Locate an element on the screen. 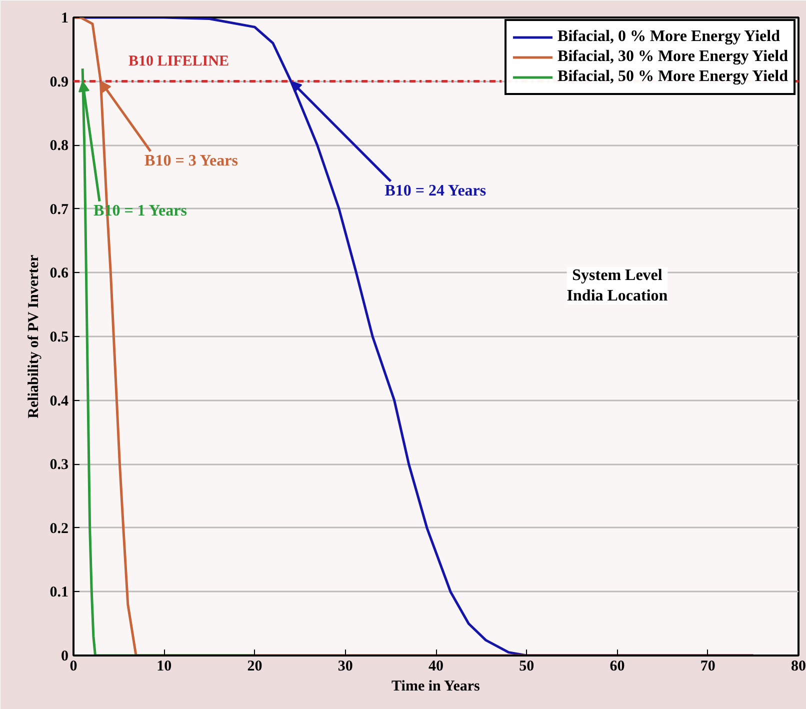 This screenshot has width=806, height=709. y-tick-label: 0.7 is located at coordinates (59, 210).